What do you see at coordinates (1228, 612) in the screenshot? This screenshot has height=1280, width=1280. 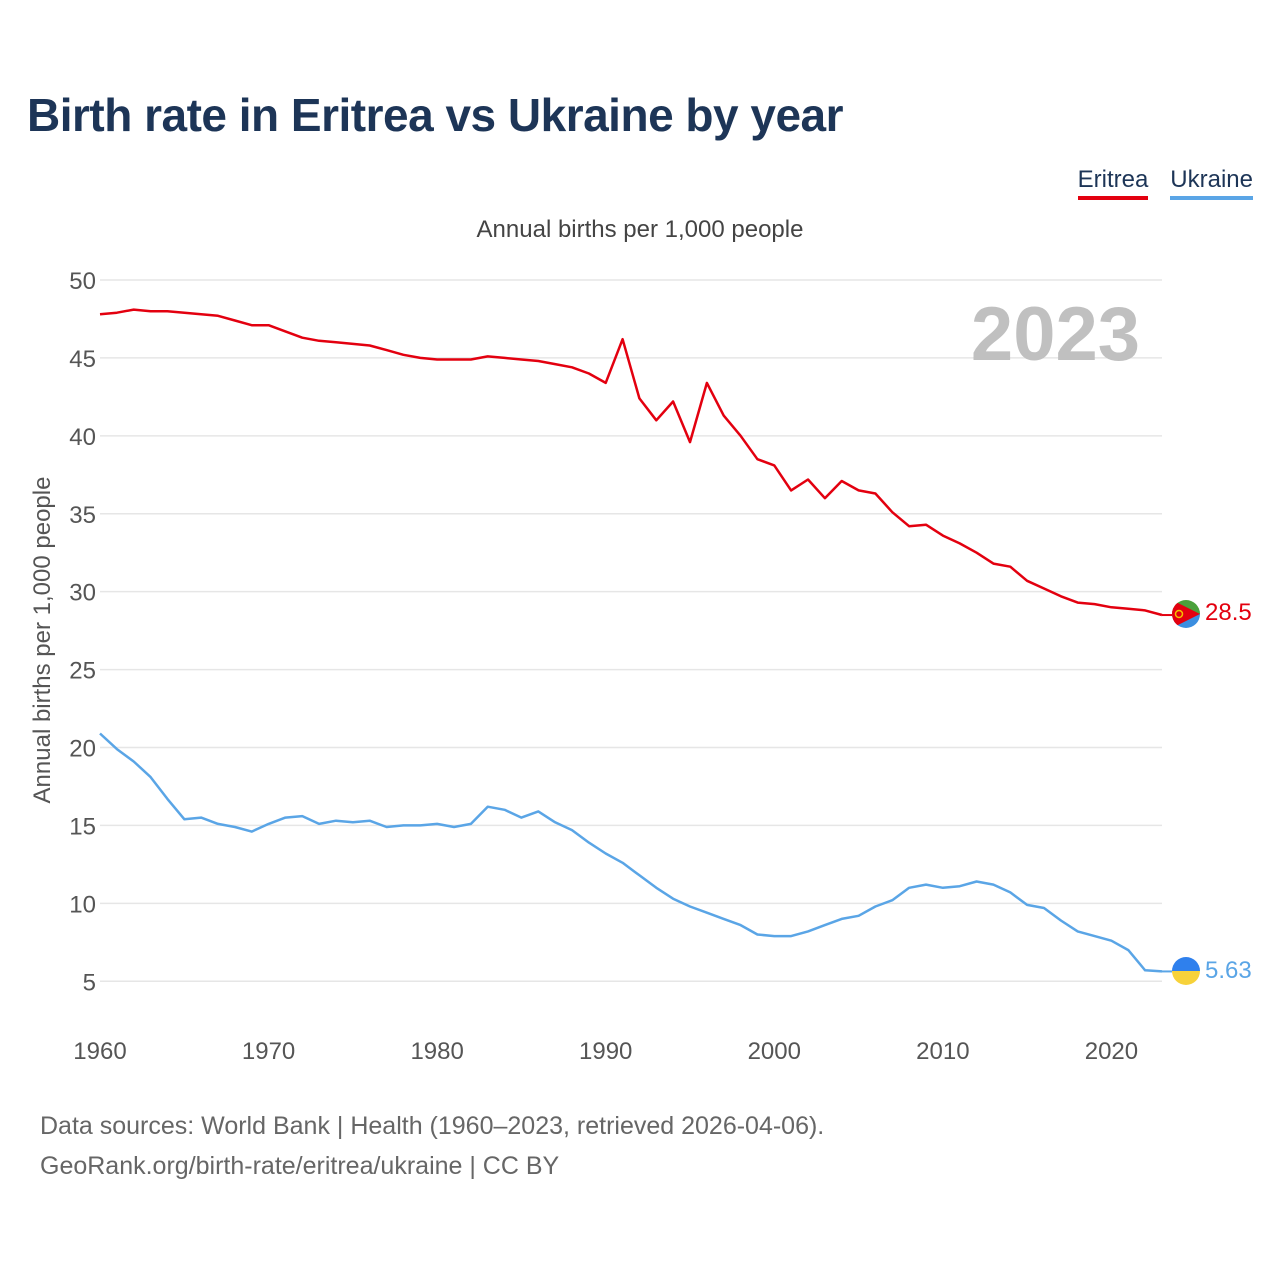 I see `end-label-eritrea: 28.5` at bounding box center [1228, 612].